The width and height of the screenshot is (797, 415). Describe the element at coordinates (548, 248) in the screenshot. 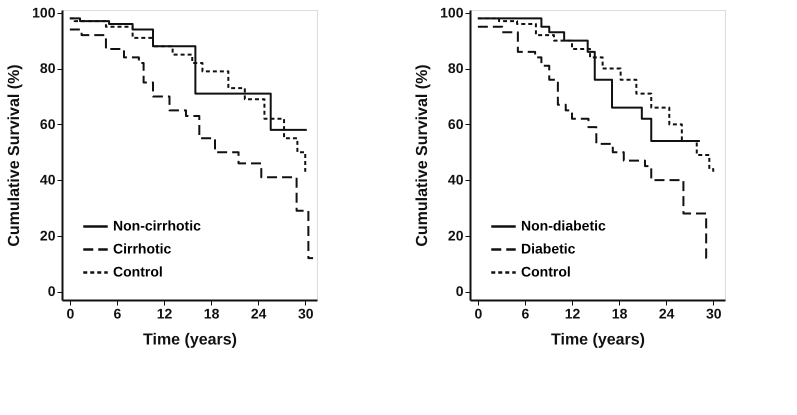

I see `legend-label: Diabetic` at that location.